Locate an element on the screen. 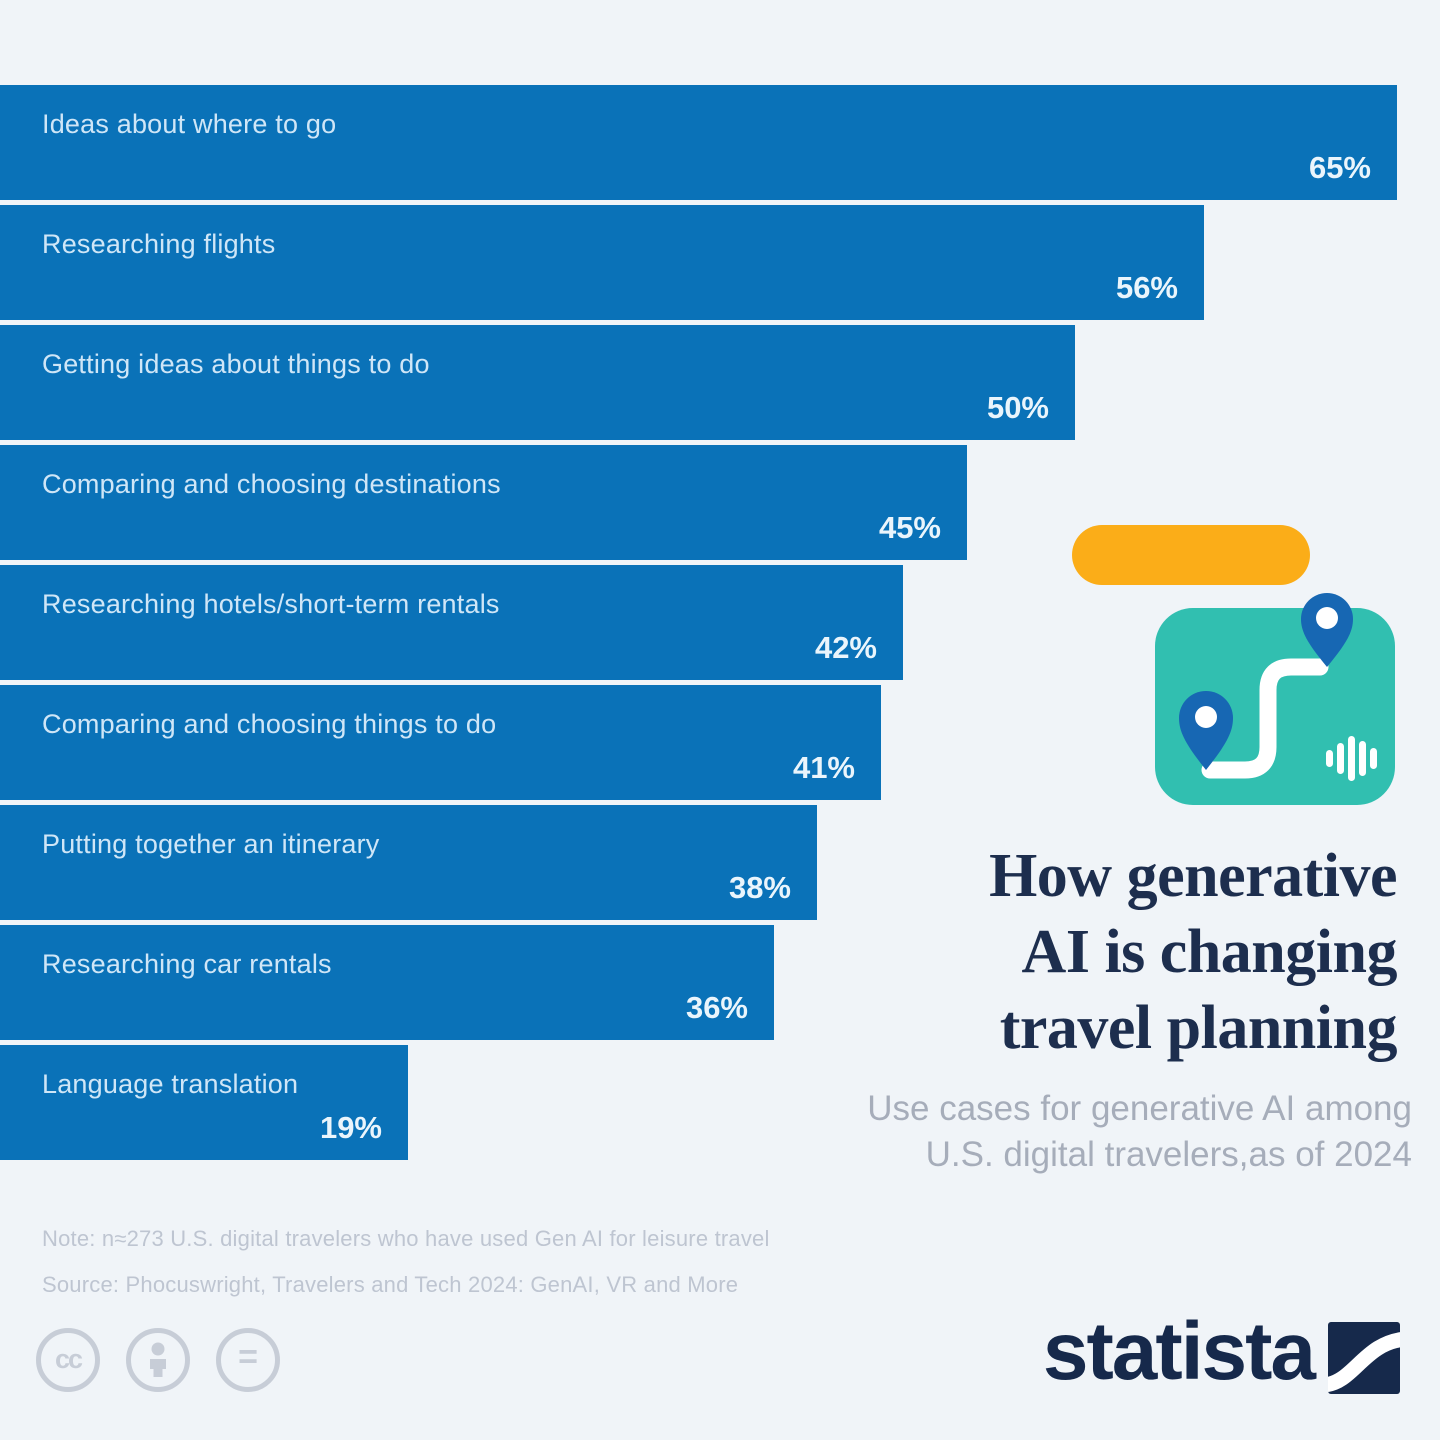  statista-logo: statista is located at coordinates (1221, 1352).